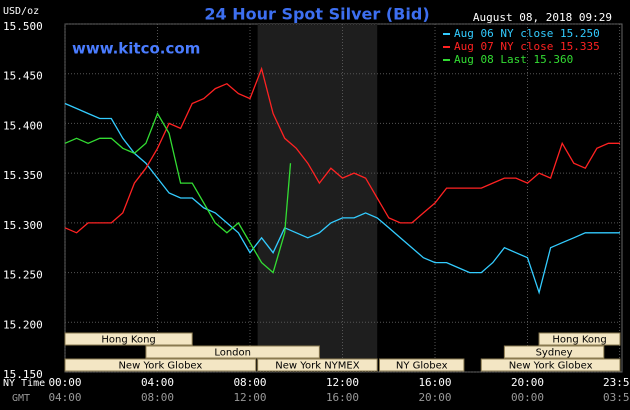 The image size is (630, 410). What do you see at coordinates (342, 382) in the screenshot?
I see `x-tick-label: 12:00` at bounding box center [342, 382].